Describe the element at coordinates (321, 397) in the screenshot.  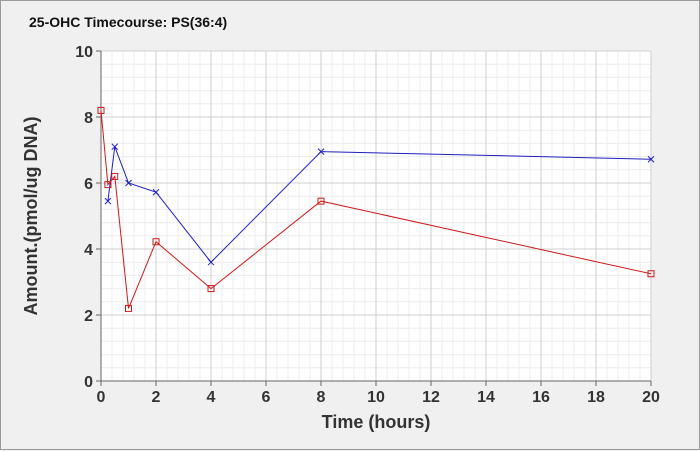
I see `x-tick-label: 8` at that location.